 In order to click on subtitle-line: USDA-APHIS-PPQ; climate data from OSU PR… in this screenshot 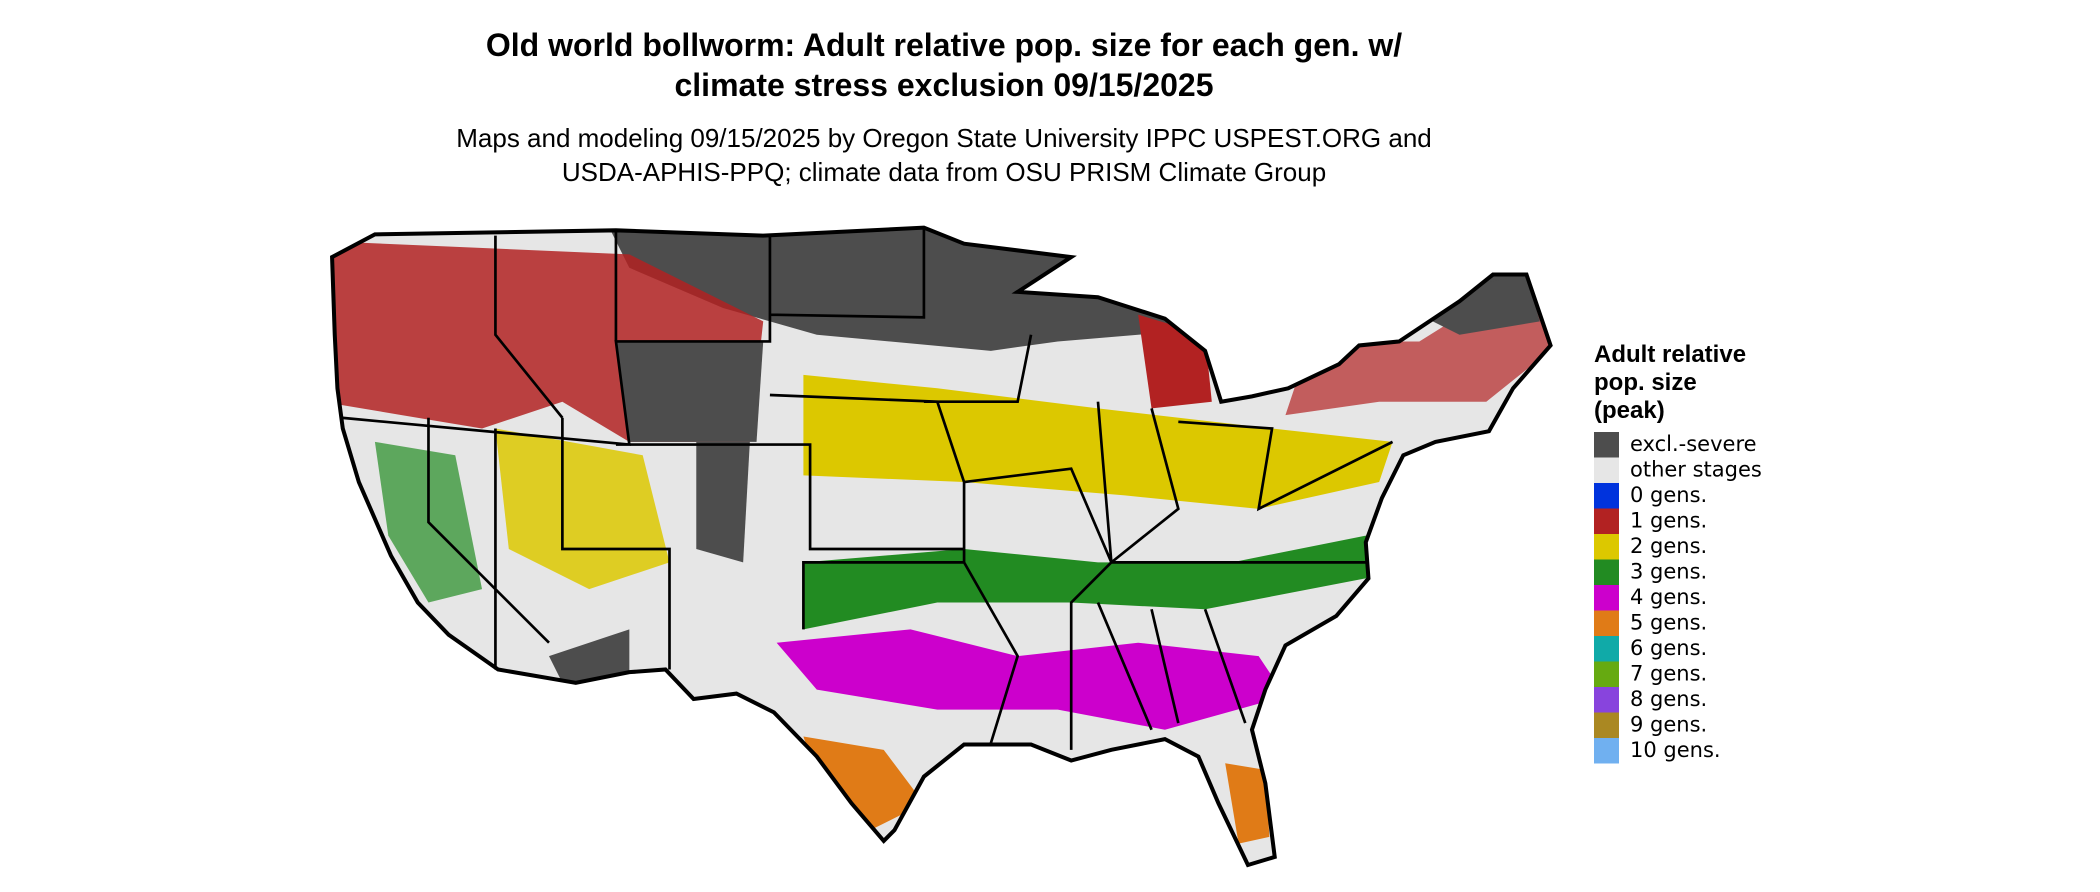, I will do `click(944, 172)`.